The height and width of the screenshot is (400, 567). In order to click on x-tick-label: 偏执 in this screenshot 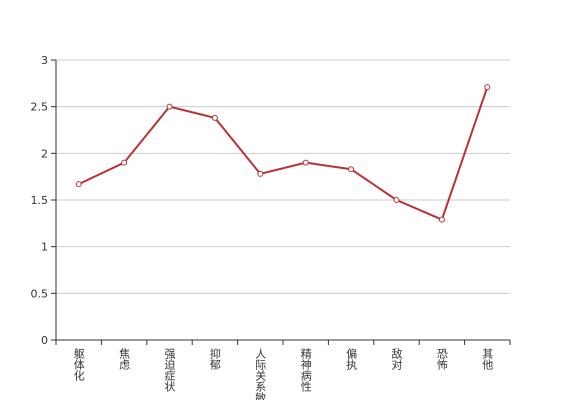, I will do `click(351, 359)`.